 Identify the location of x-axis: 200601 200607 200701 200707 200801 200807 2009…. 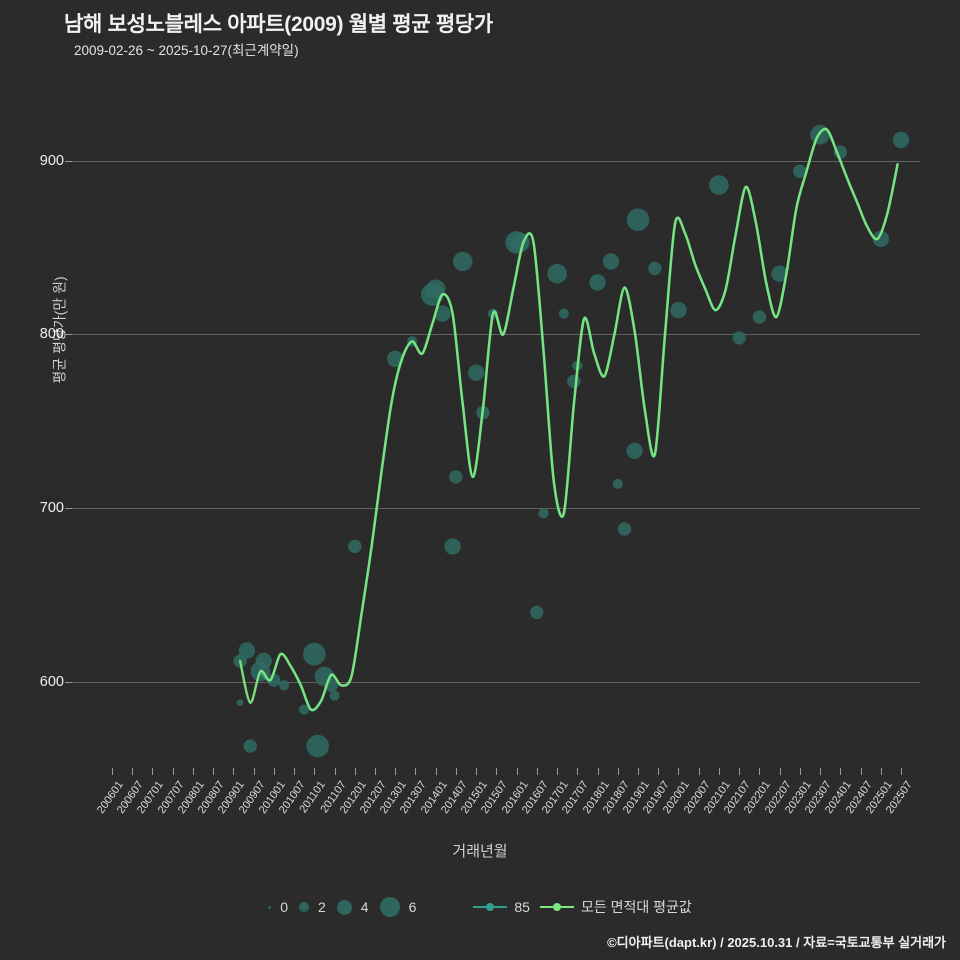
(496, 808).